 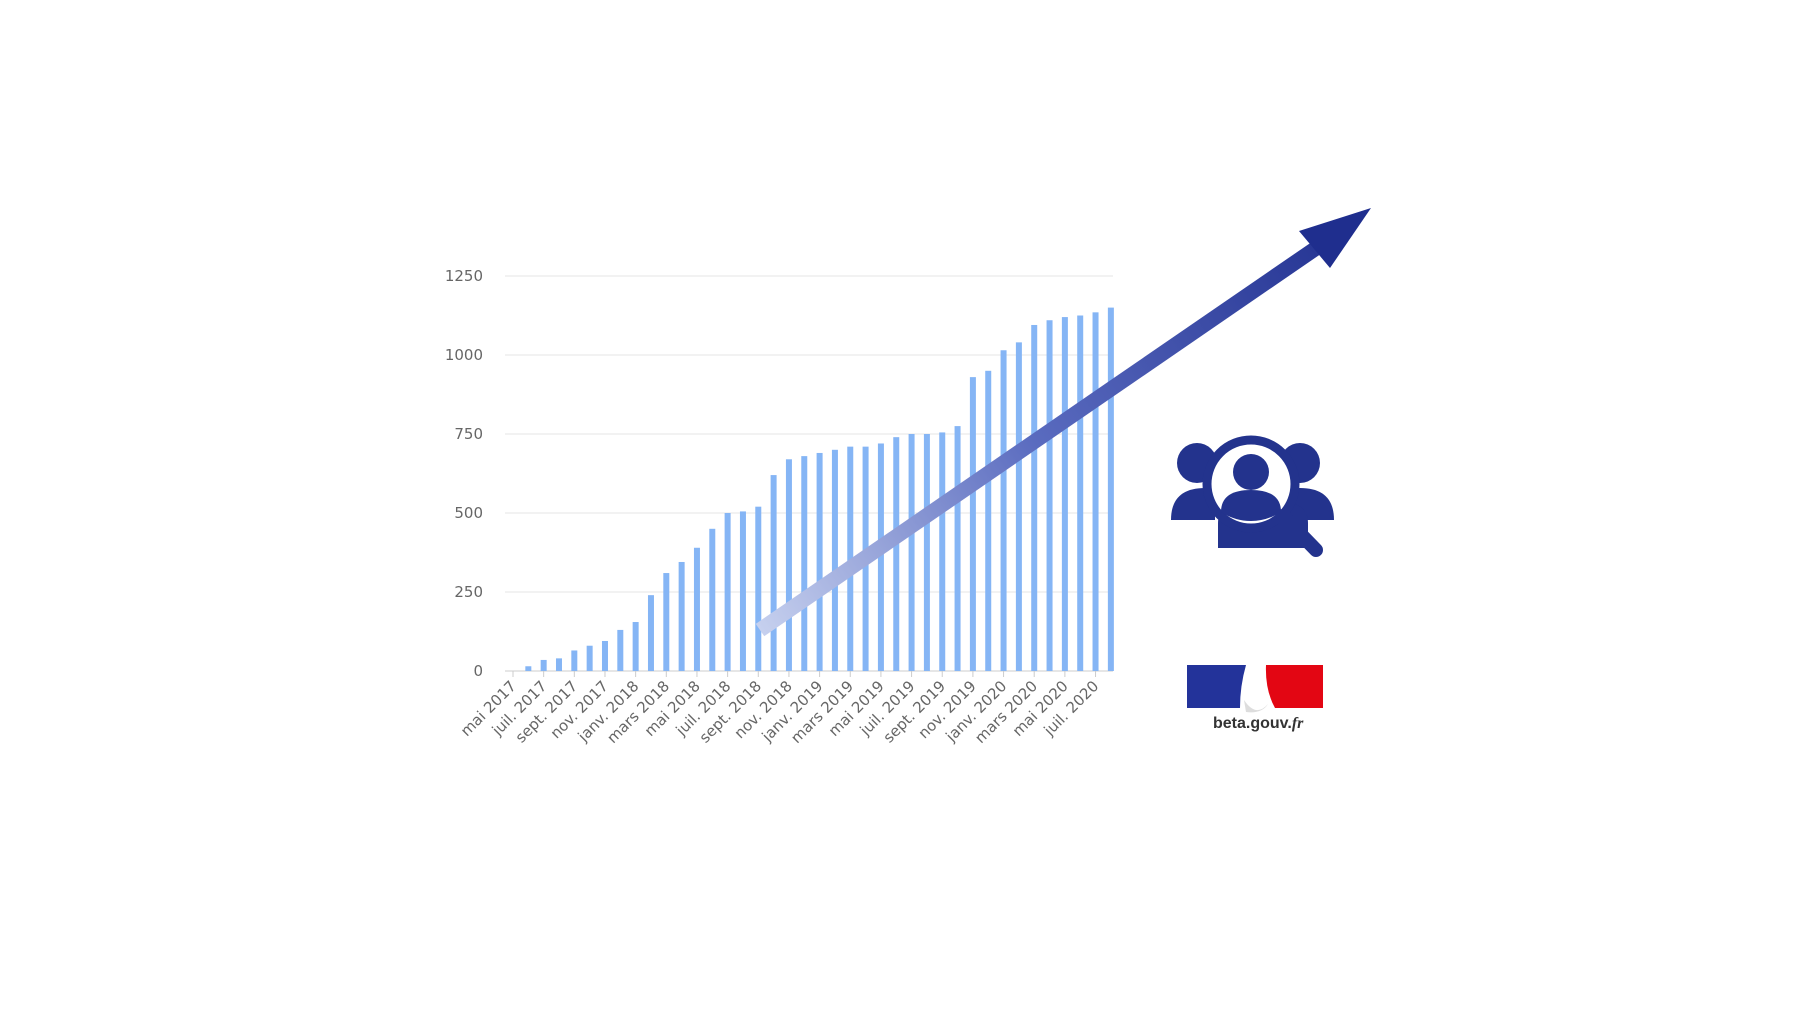 I want to click on trend-arrow, so click(x=1063, y=422).